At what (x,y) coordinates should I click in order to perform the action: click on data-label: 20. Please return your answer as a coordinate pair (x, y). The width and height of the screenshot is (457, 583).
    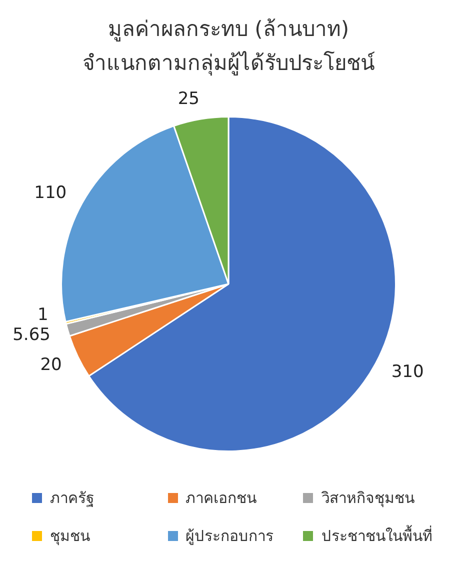
    Looking at the image, I should click on (51, 364).